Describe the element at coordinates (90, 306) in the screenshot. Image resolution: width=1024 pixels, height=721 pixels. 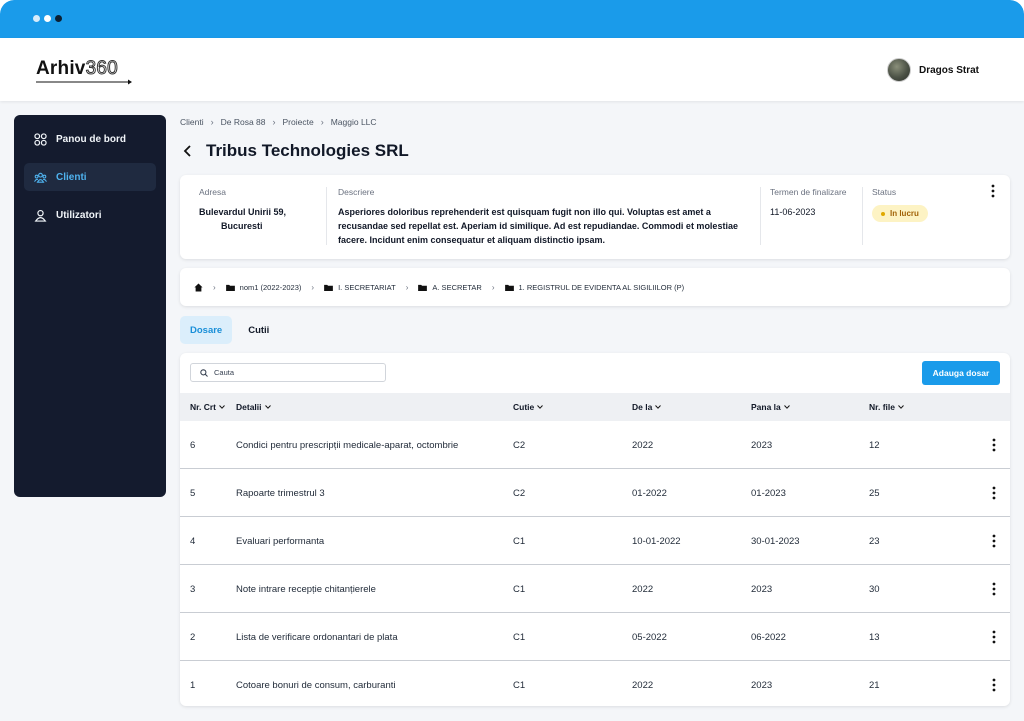
I see `sidebar: Panou de bord Clienti Utilizatori` at that location.